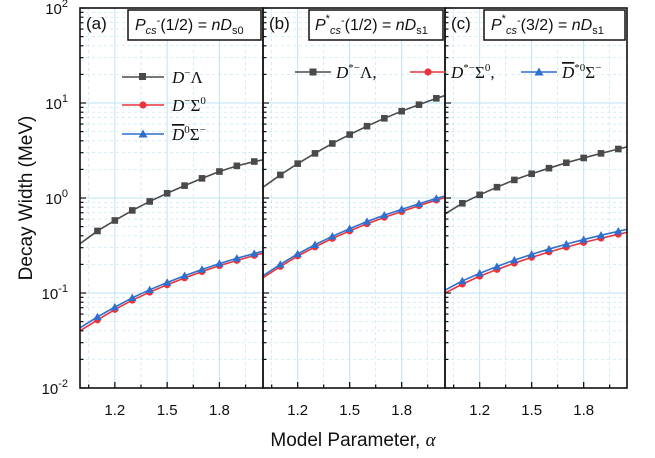  Describe the element at coordinates (371, 25) in the screenshot. I see `panel-b-title: P*cs-(1/2) = nDs1` at that location.